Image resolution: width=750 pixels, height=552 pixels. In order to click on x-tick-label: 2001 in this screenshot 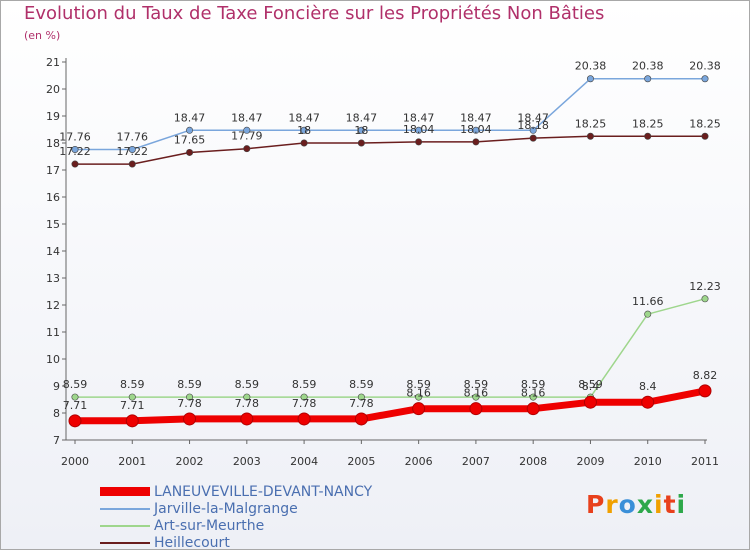, I will do `click(132, 461)`.